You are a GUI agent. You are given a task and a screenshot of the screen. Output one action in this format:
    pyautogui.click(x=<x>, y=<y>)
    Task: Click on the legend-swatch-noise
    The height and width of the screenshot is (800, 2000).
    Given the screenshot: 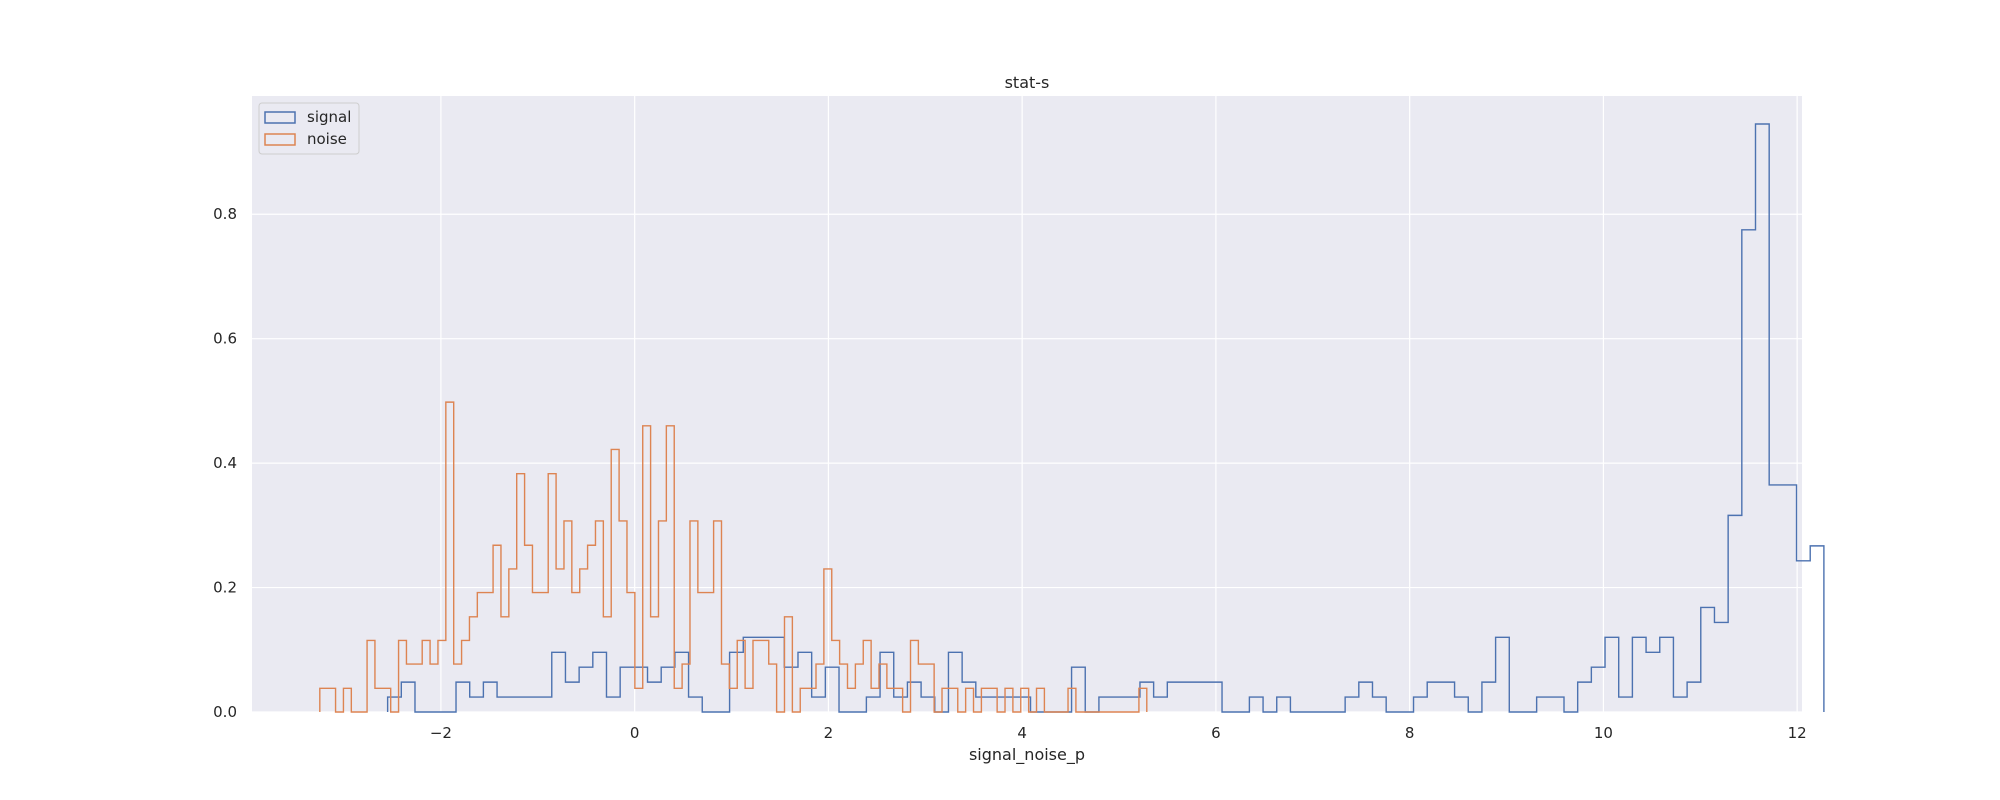 What is the action you would take?
    pyautogui.click(x=280, y=139)
    